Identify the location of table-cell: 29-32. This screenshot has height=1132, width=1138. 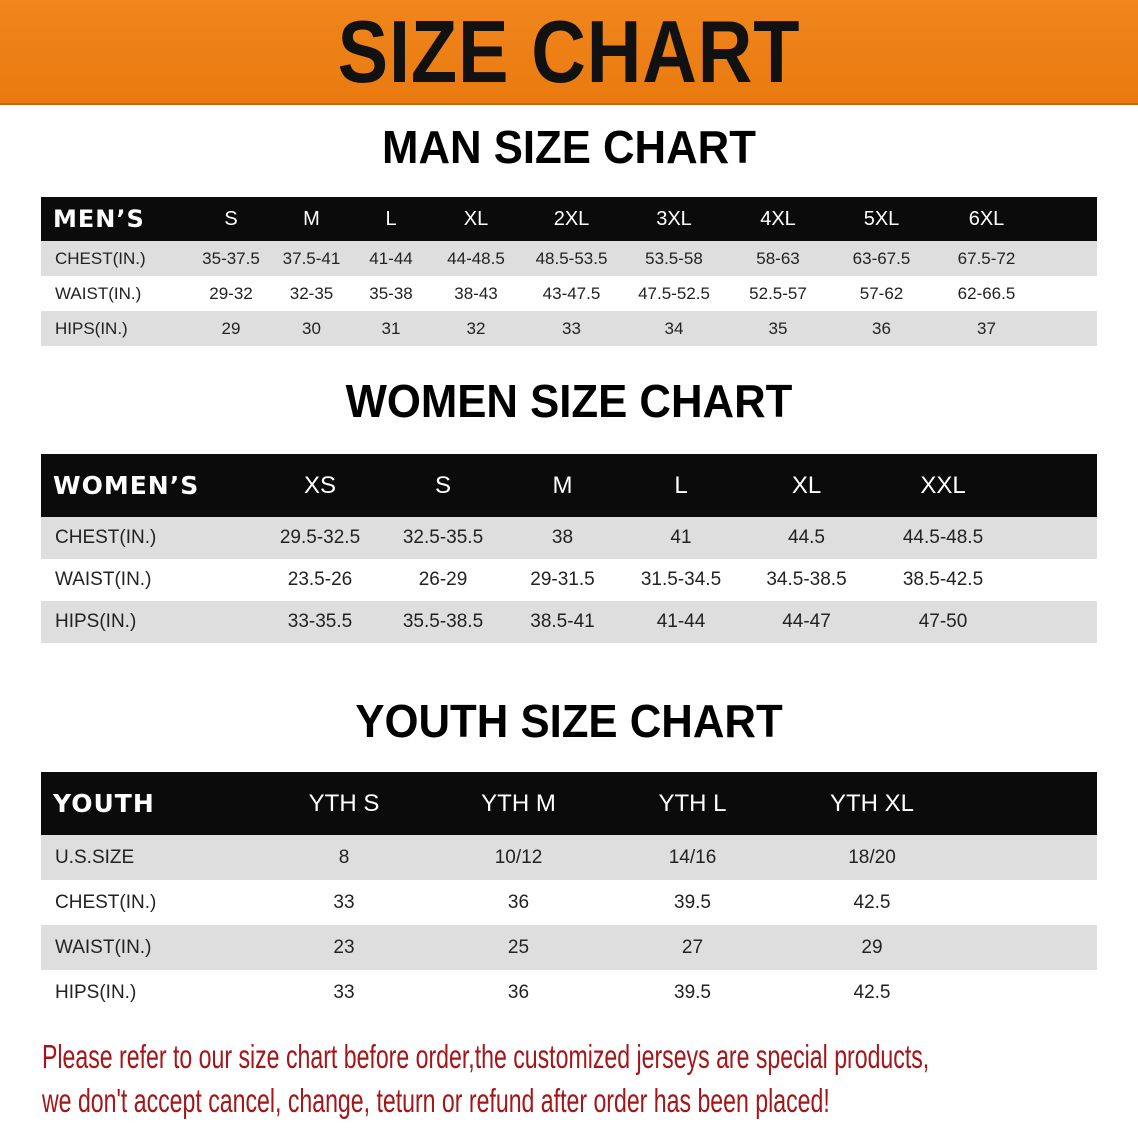
(231, 293).